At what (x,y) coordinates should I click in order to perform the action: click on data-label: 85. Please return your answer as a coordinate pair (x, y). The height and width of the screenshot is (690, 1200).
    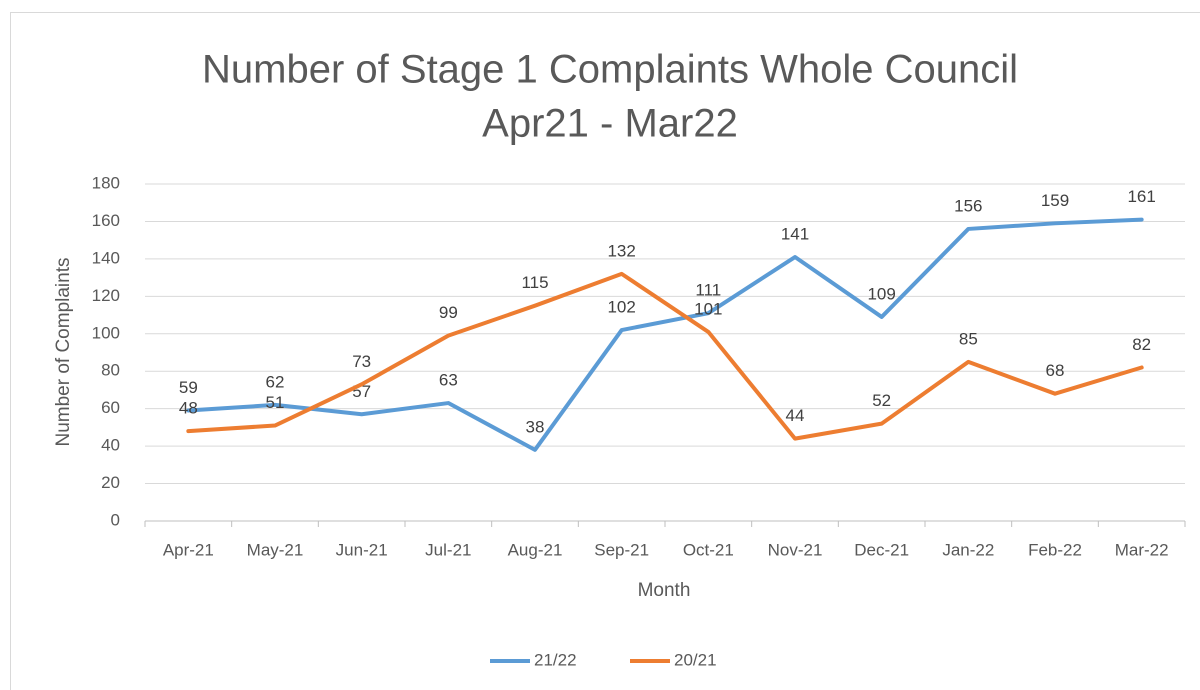
    Looking at the image, I should click on (968, 338).